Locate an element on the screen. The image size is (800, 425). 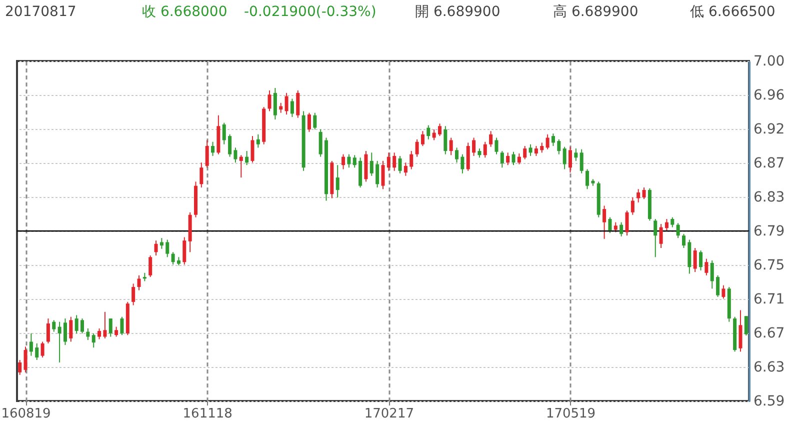
text: -0.021900(-0.33%) is located at coordinates (310, 12).